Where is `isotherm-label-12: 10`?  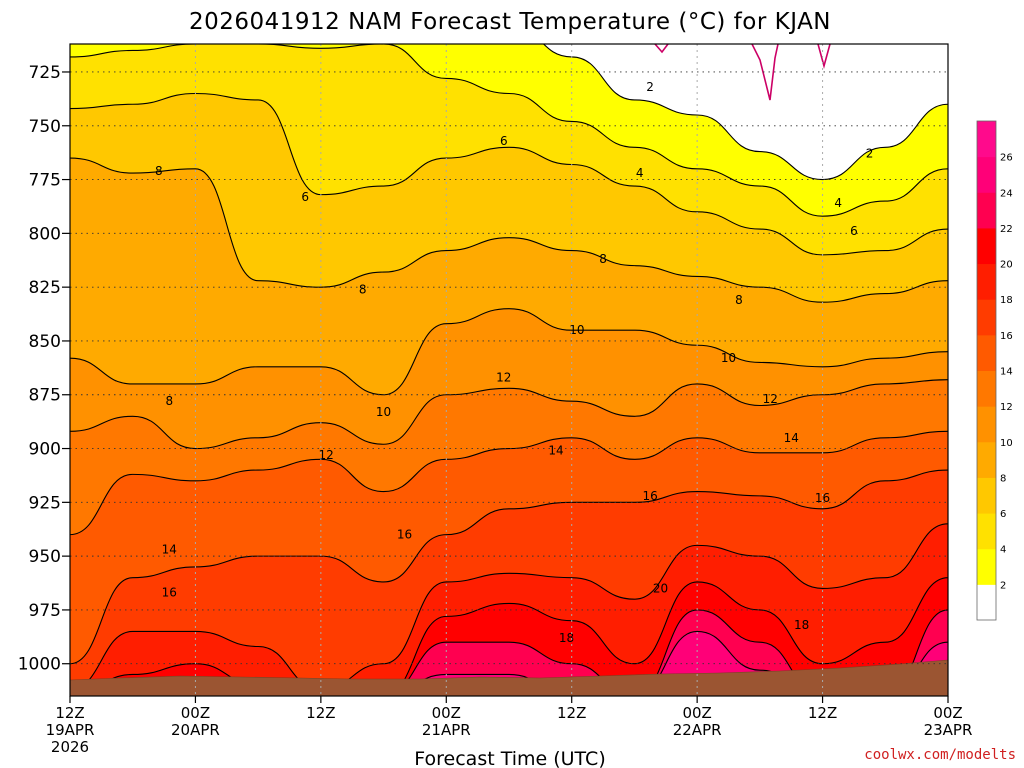
isotherm-label-12: 10 is located at coordinates (383, 412).